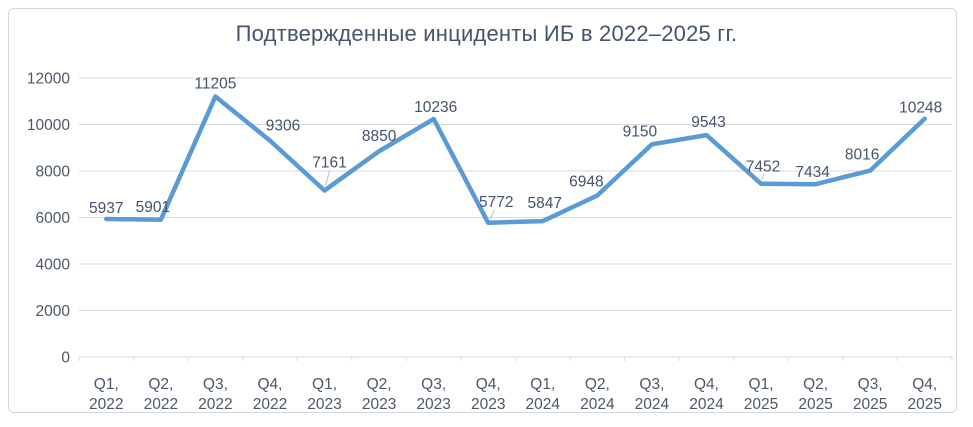  I want to click on x-tick-label: Q1, 2022, so click(106, 394).